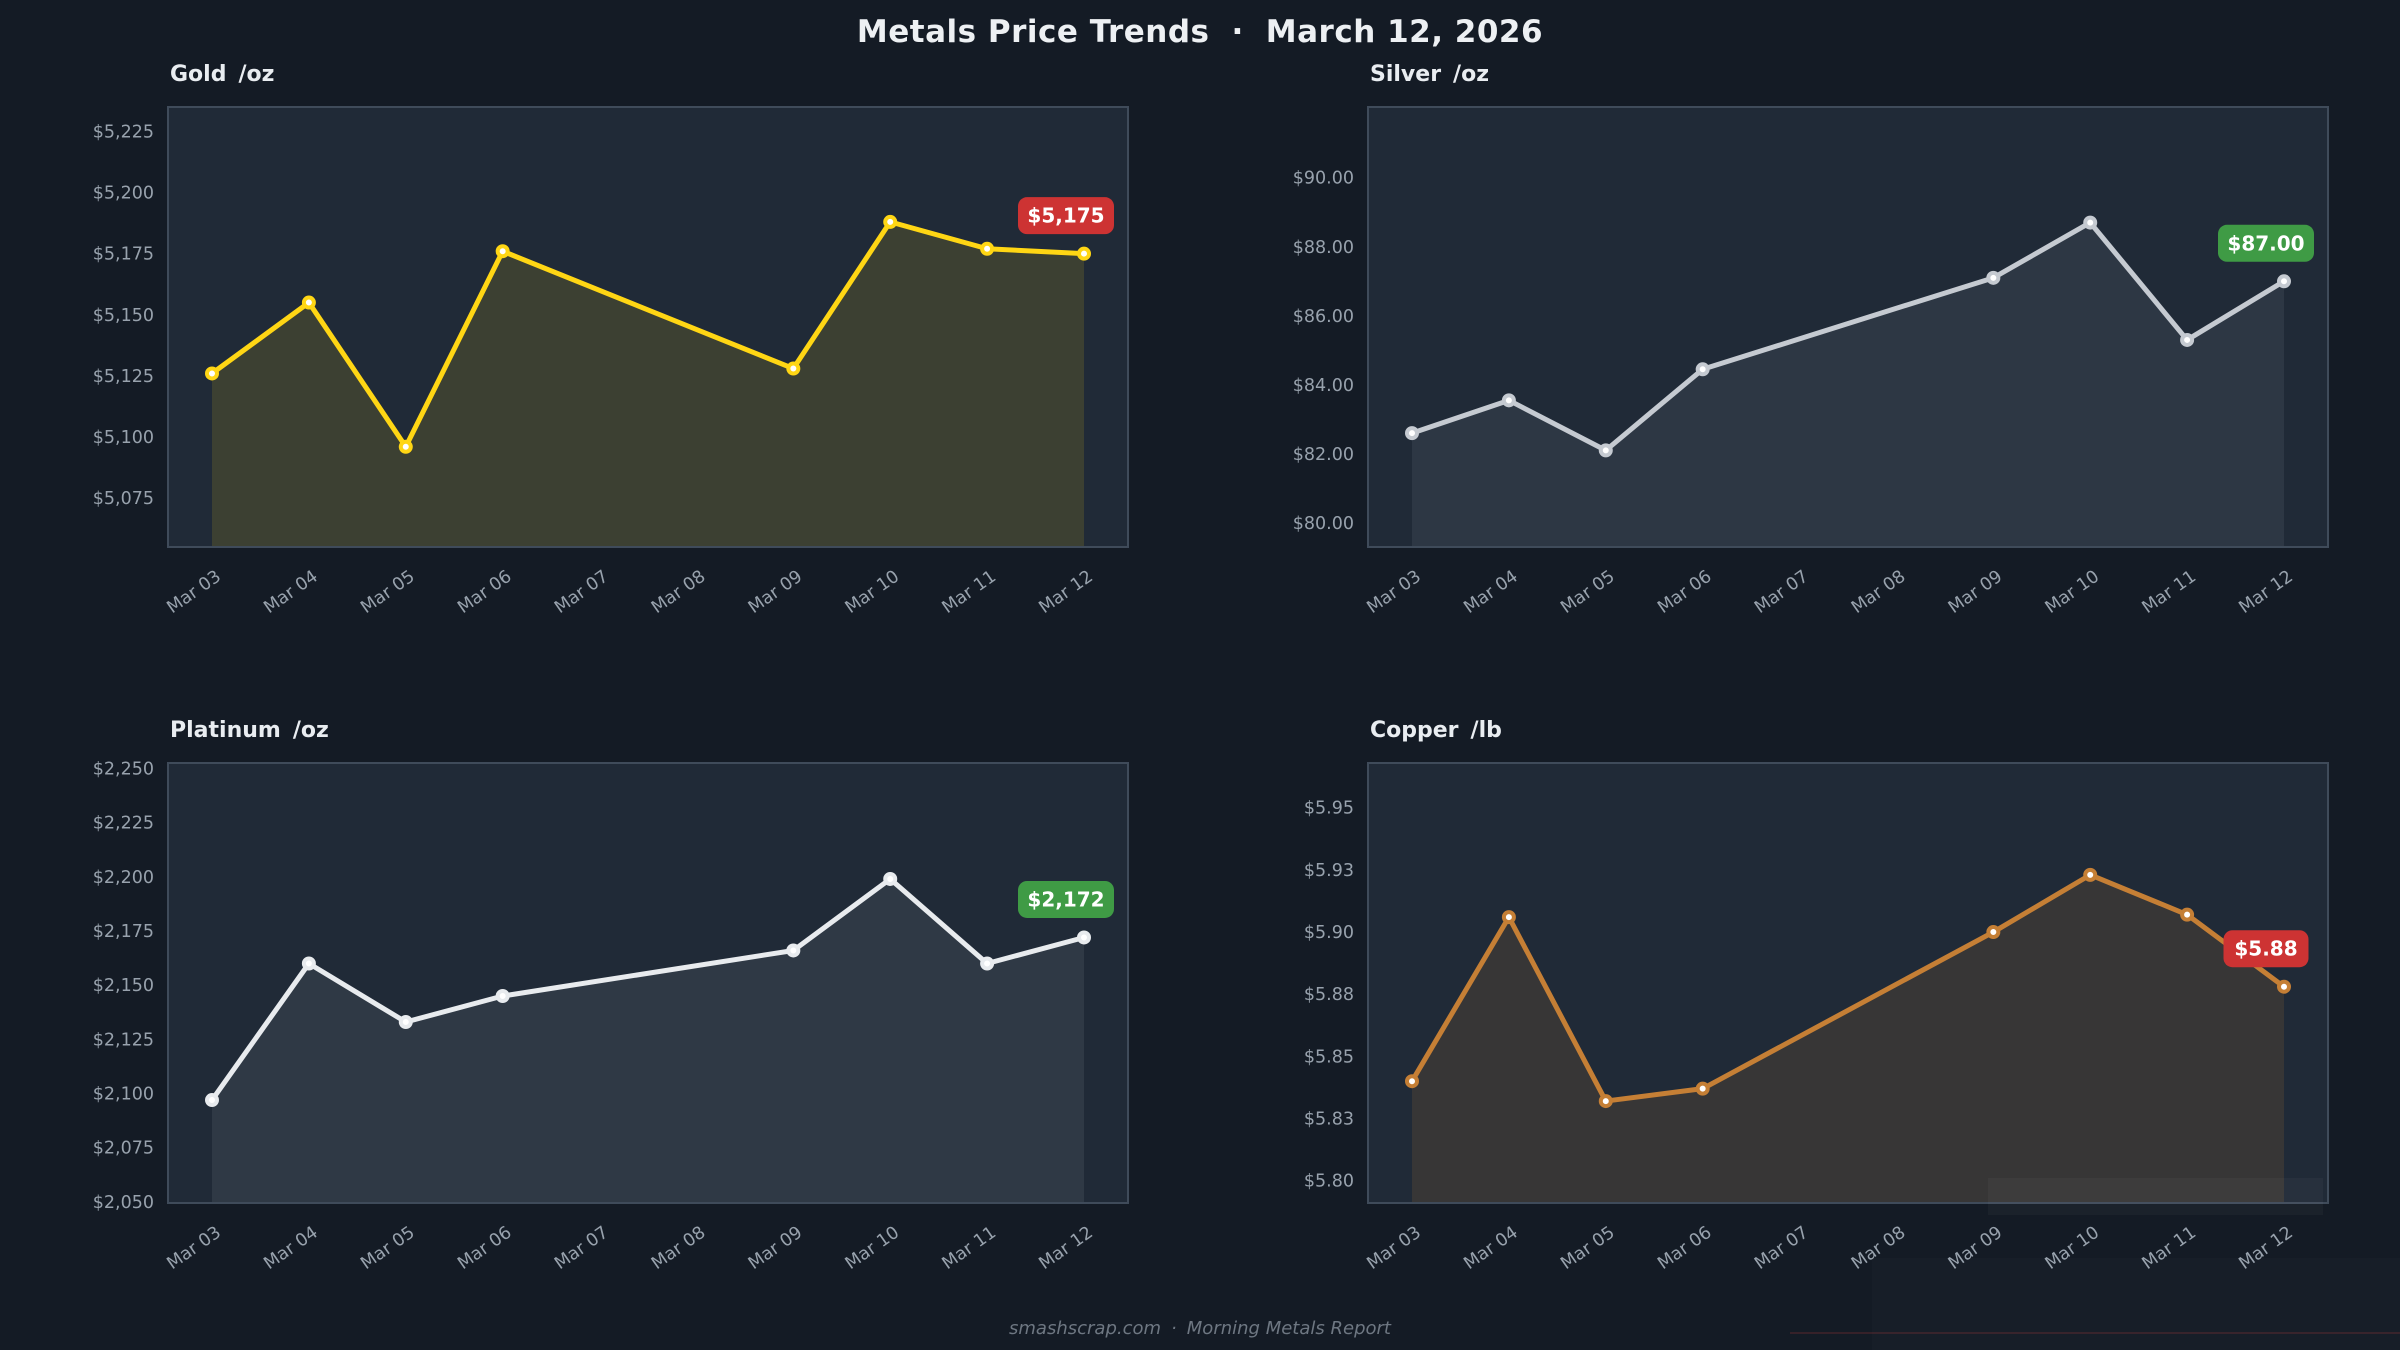 This screenshot has height=1350, width=2400. Describe the element at coordinates (1406, 74) in the screenshot. I see `metal-name: Silver` at that location.